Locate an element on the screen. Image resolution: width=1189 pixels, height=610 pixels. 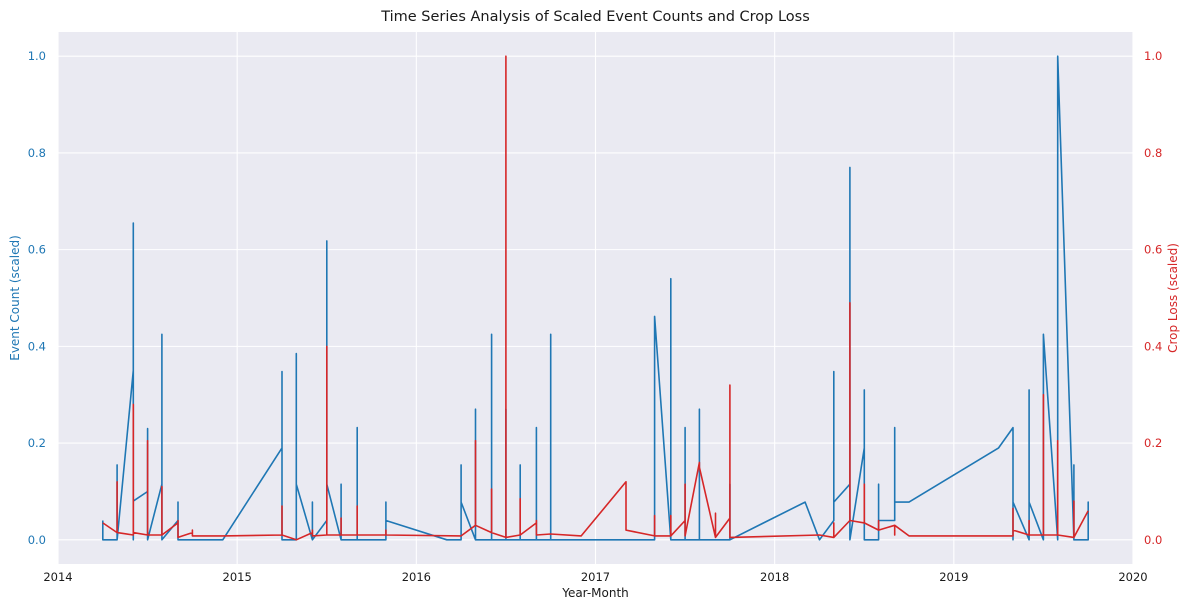
y-tick-label-right: 0.6 is located at coordinates (1153, 250).